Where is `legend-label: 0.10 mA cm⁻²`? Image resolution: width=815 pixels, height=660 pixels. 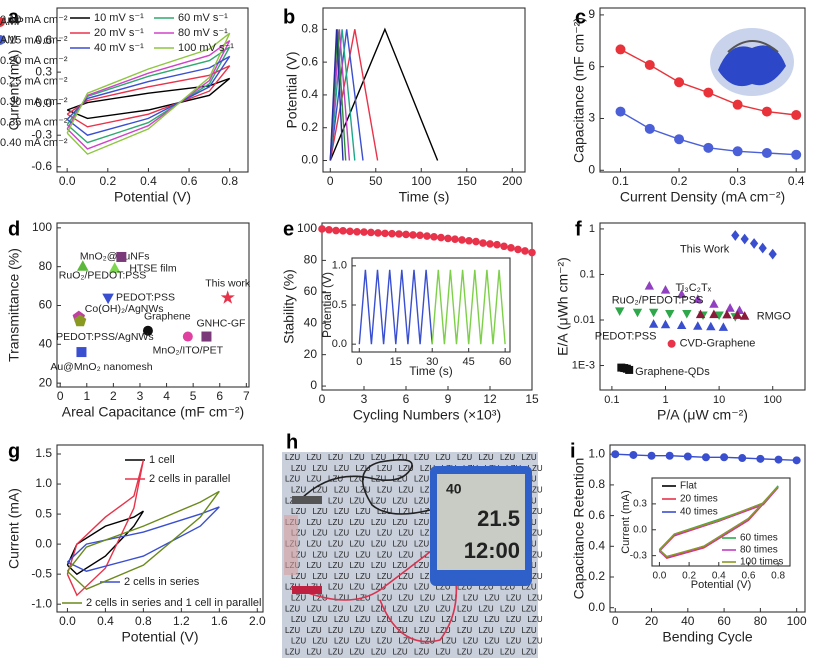
legend-label: 0.10 mA cm⁻² is located at coordinates (34, 20).